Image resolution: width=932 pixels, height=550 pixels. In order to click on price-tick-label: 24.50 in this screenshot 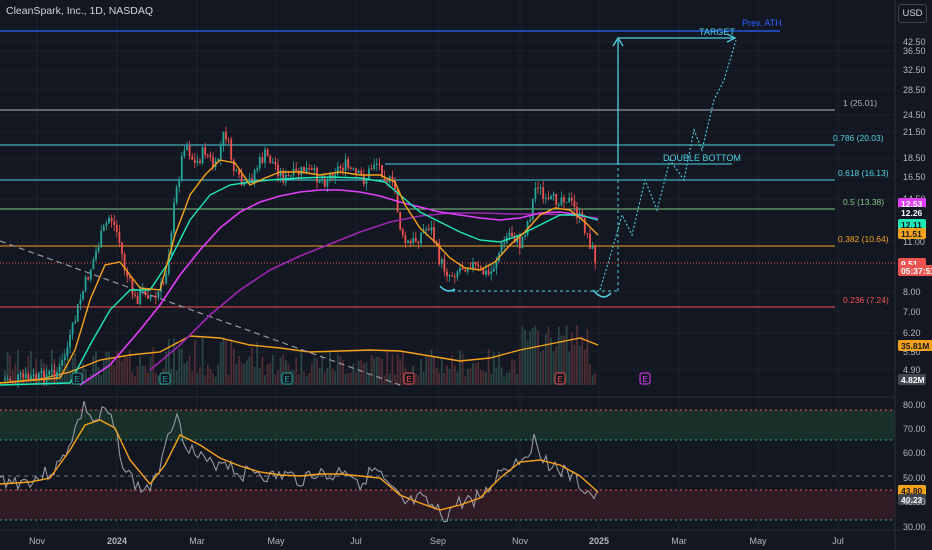, I will do `click(914, 115)`.